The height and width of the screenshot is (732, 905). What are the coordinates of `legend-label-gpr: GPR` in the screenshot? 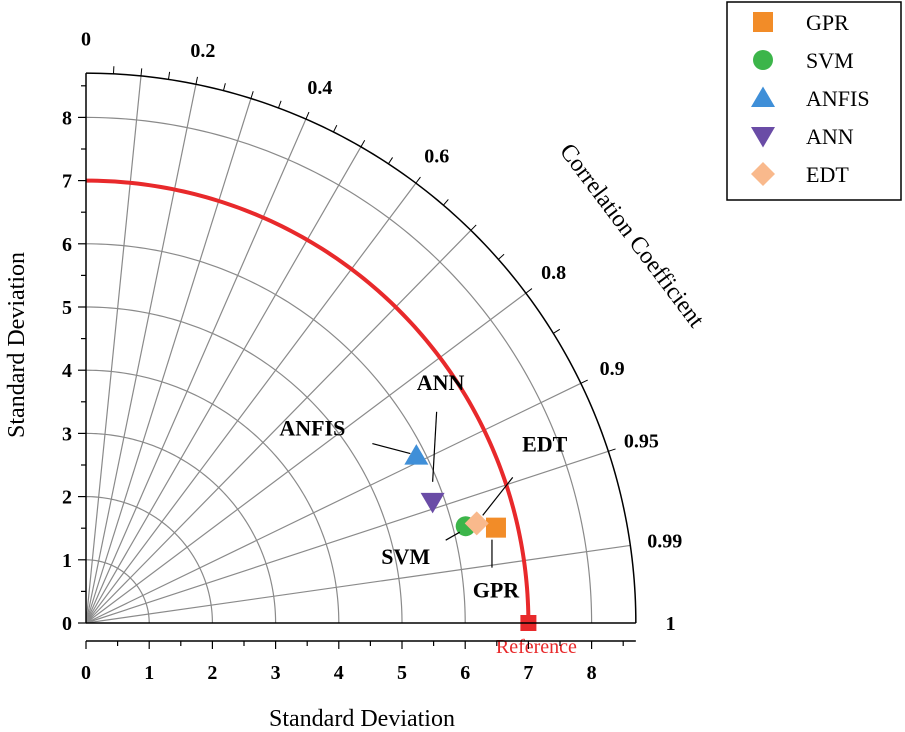 It's located at (827, 22).